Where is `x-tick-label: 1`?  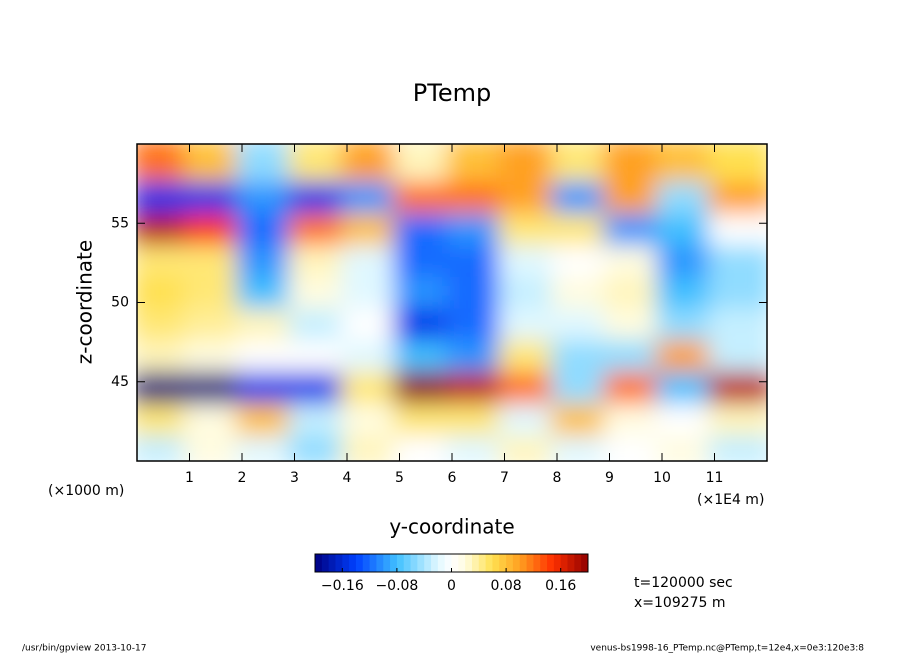 x-tick-label: 1 is located at coordinates (189, 478).